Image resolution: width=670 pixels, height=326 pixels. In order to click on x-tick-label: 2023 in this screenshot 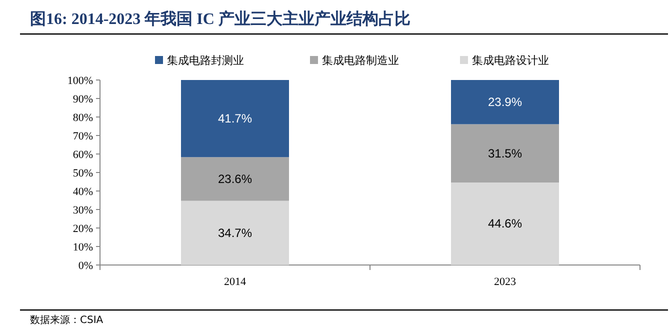, I will do `click(505, 282)`.